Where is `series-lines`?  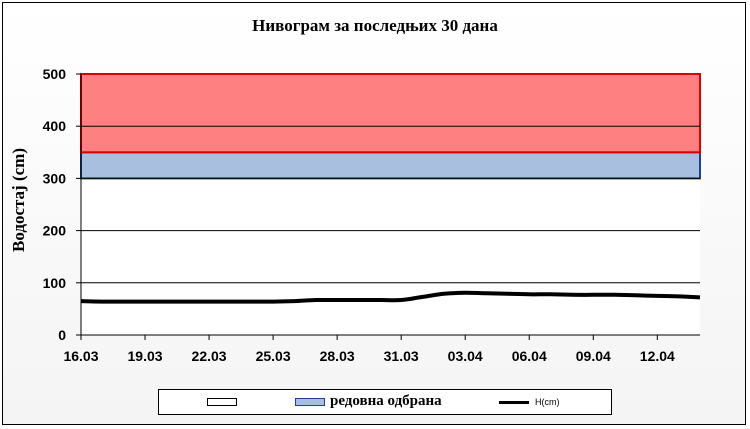
series-lines is located at coordinates (390, 297).